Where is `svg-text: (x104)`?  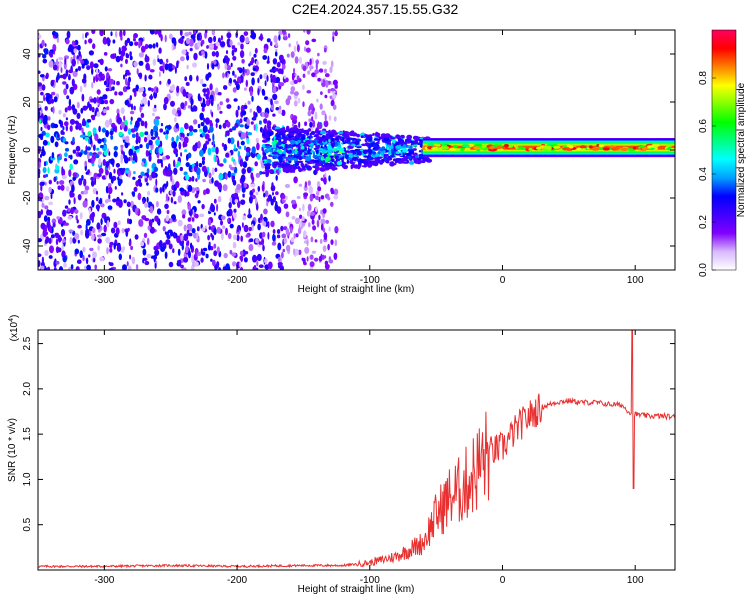
svg-text: (x104) is located at coordinates (14, 328).